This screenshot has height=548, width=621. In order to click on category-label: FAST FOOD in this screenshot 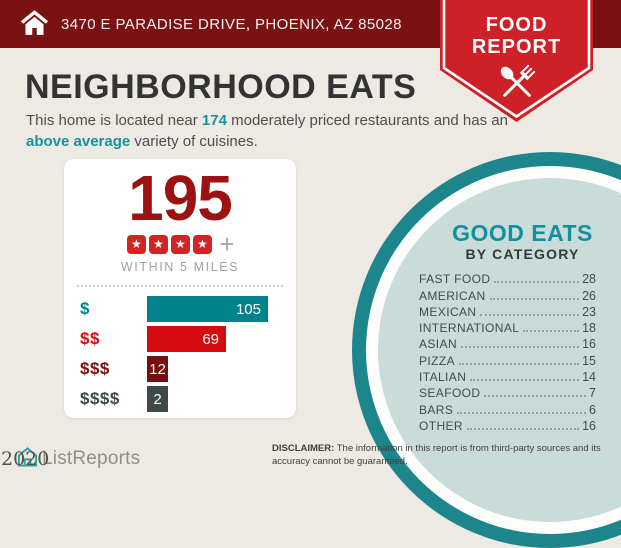, I will do `click(455, 279)`.